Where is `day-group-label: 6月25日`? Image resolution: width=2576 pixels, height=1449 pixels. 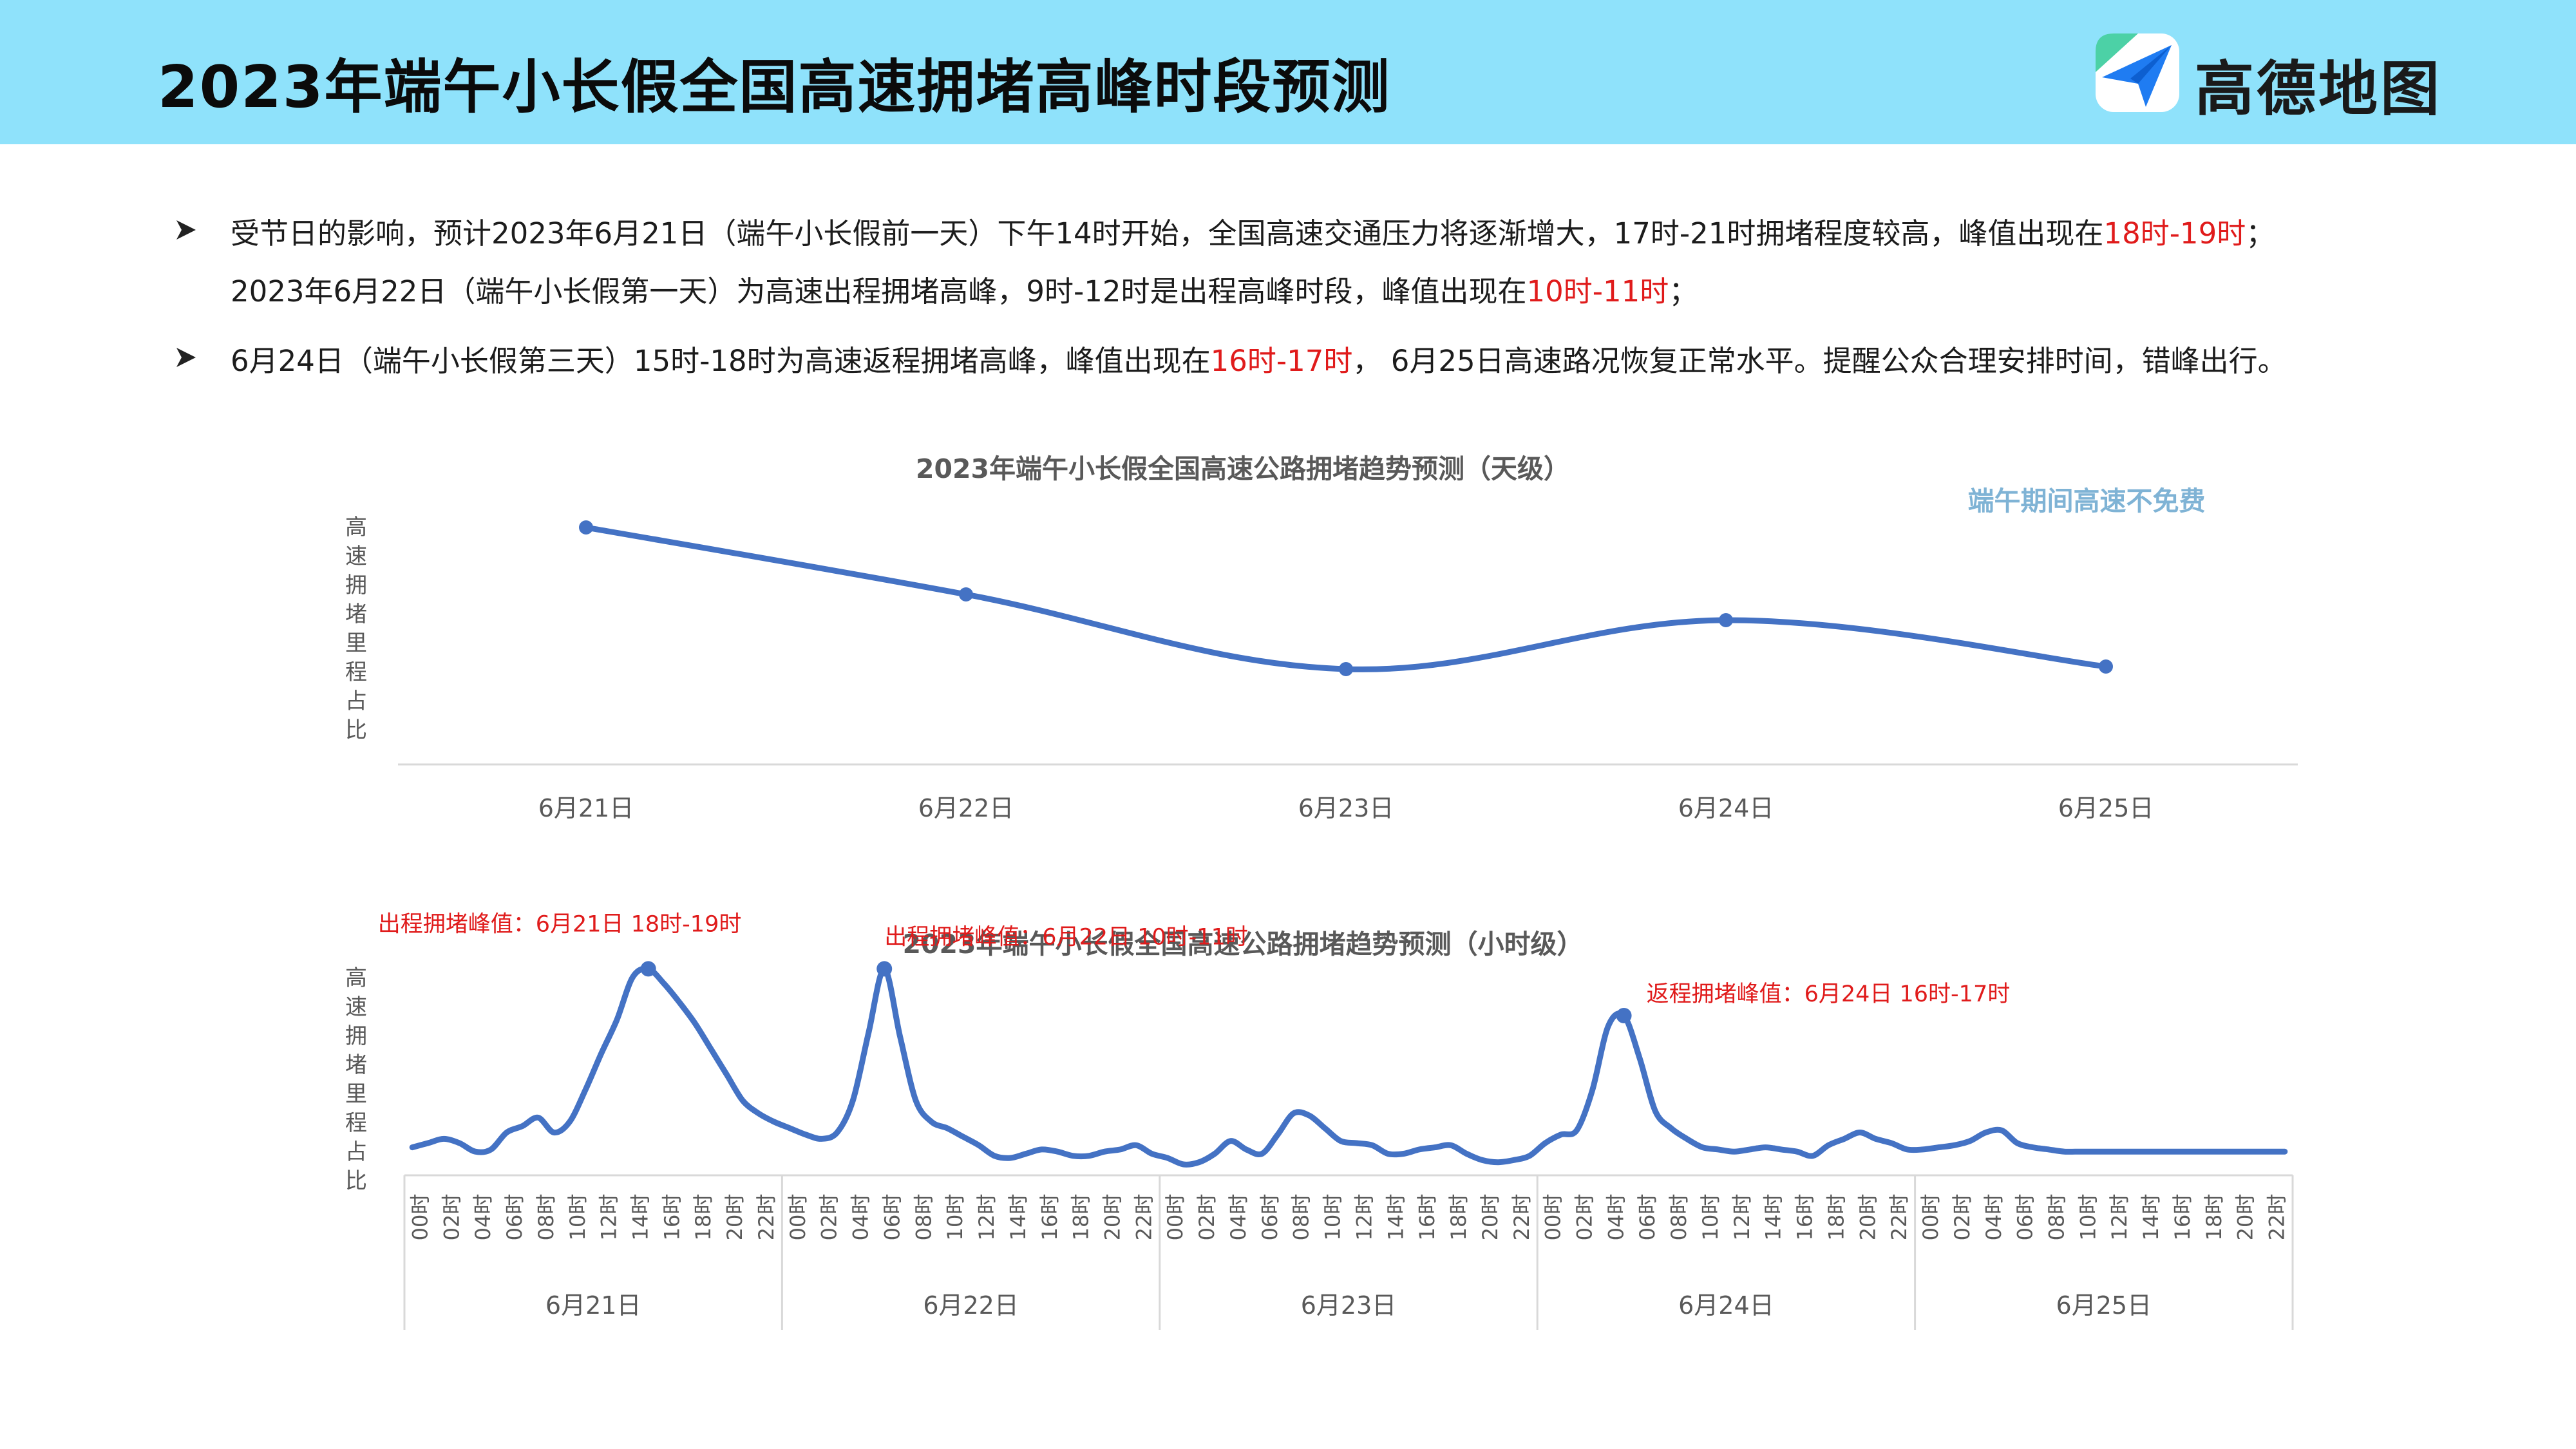 day-group-label: 6月25日 is located at coordinates (2104, 1305).